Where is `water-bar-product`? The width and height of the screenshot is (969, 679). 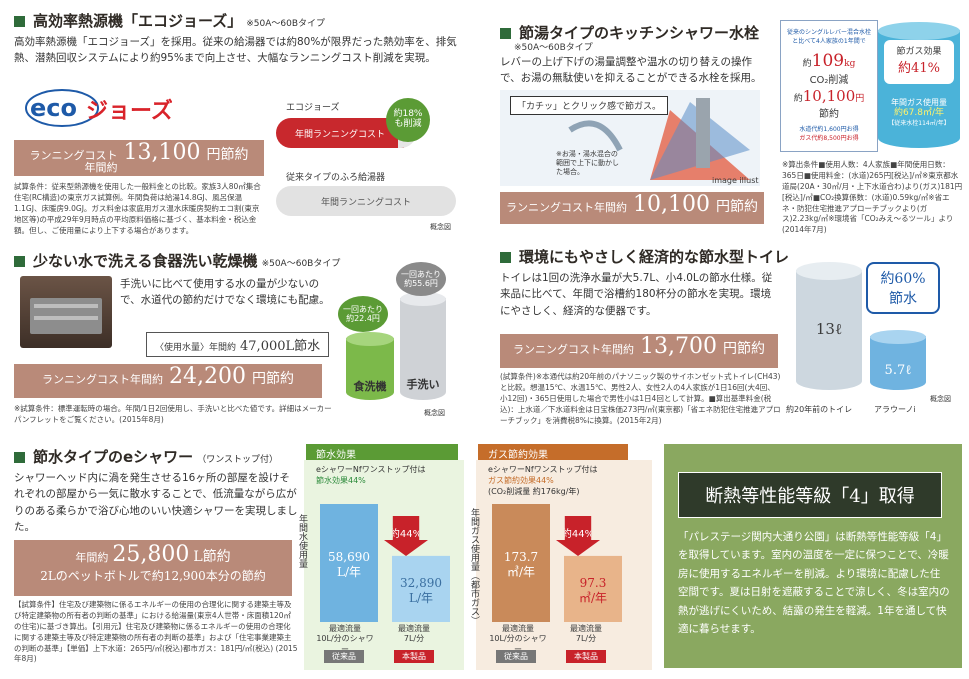
water-bar-product is located at coordinates (421, 588).